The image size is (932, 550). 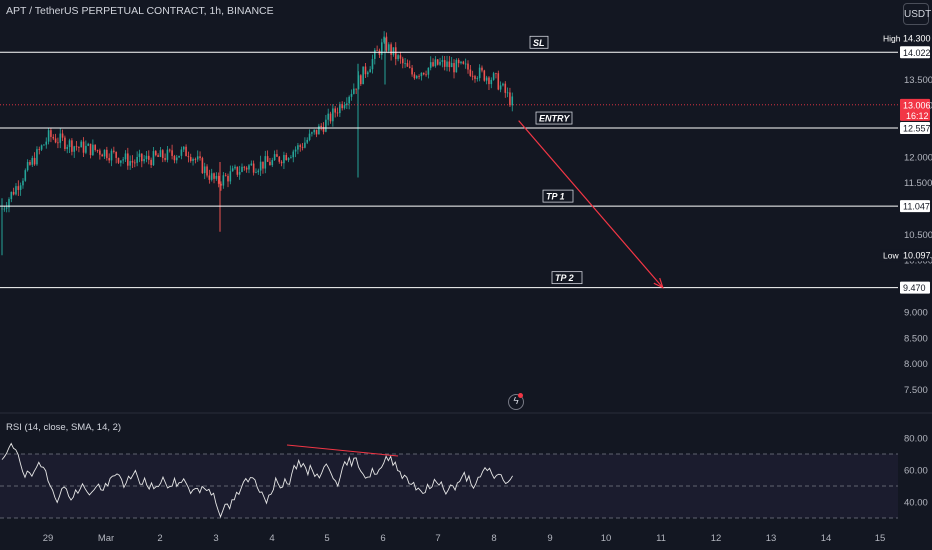 What do you see at coordinates (539, 42) in the screenshot?
I see `level-label-box` at bounding box center [539, 42].